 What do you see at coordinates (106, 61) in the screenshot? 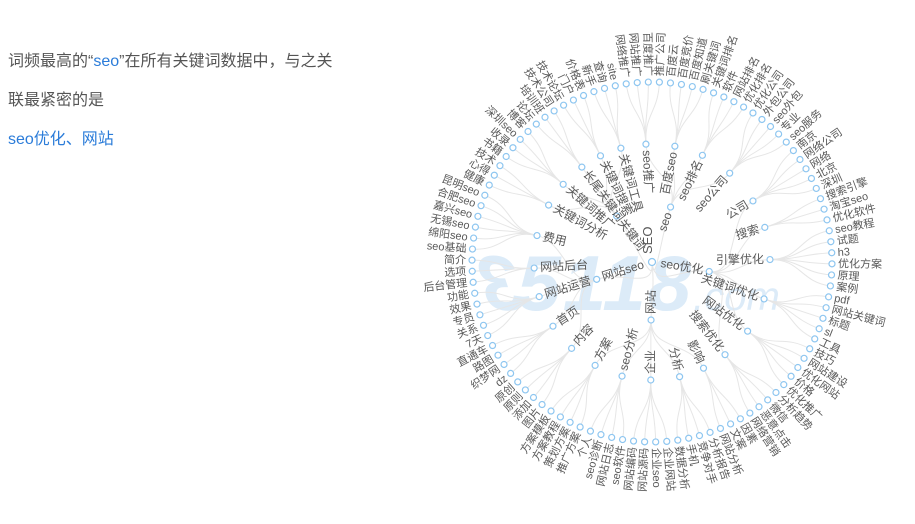
I see `top-keyword: seo` at bounding box center [106, 61].